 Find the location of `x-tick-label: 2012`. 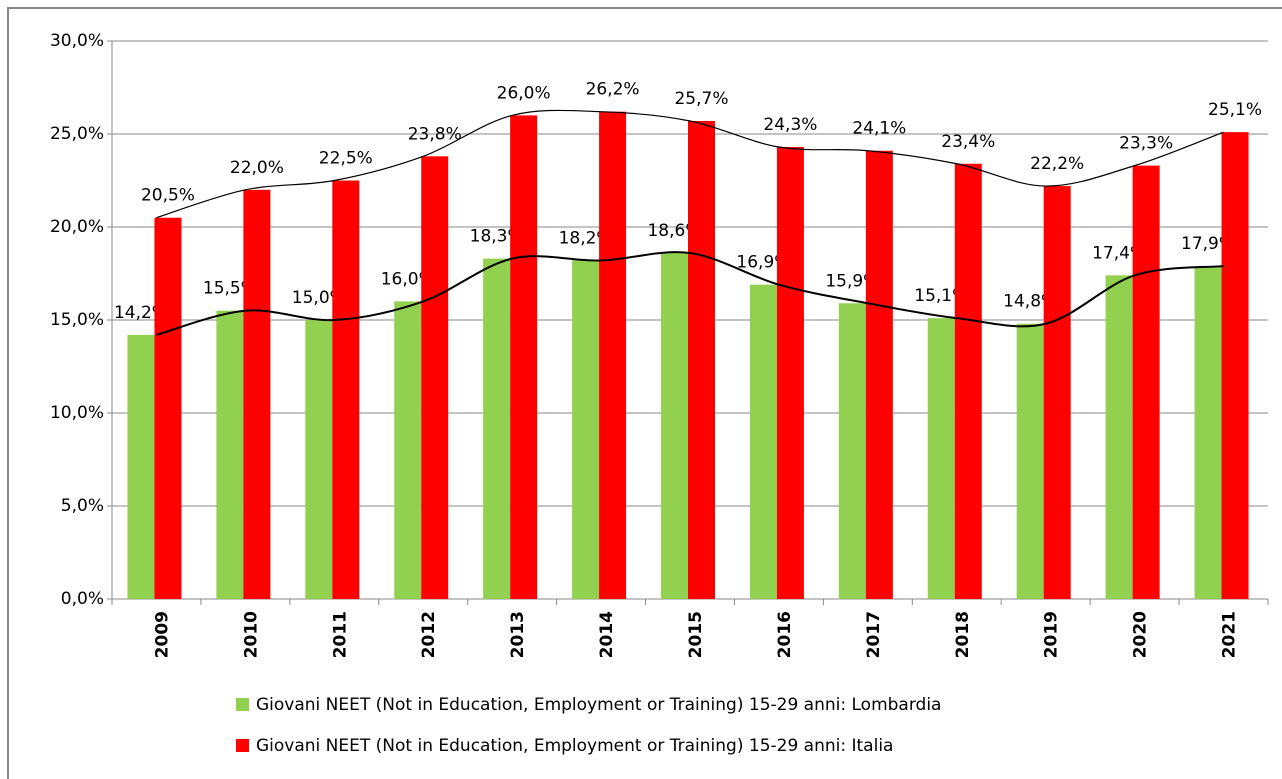

x-tick-label: 2012 is located at coordinates (429, 634).